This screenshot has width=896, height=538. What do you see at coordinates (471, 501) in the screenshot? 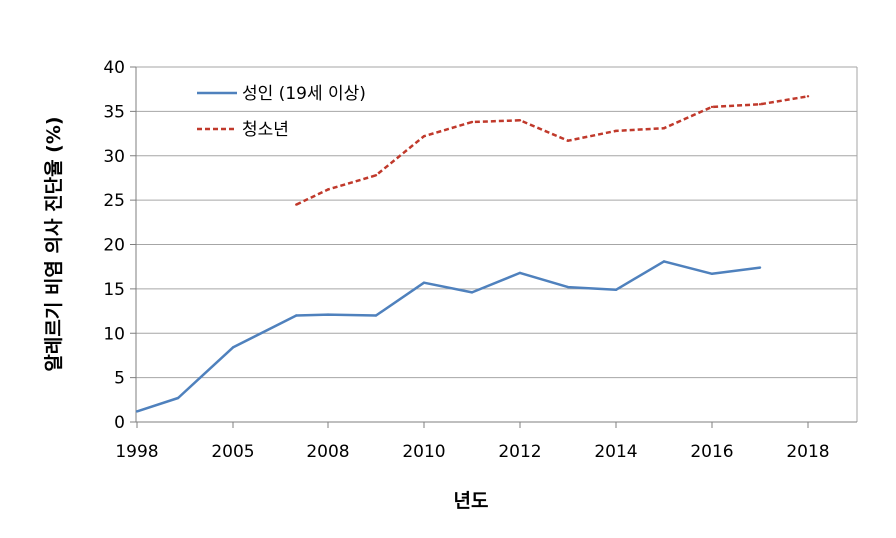
I see `x-axis-title: 년도` at bounding box center [471, 501].